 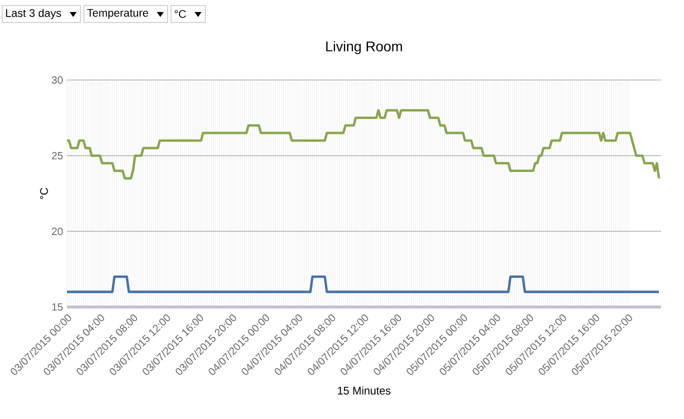 I want to click on y-axis-title: °C, so click(x=44, y=194).